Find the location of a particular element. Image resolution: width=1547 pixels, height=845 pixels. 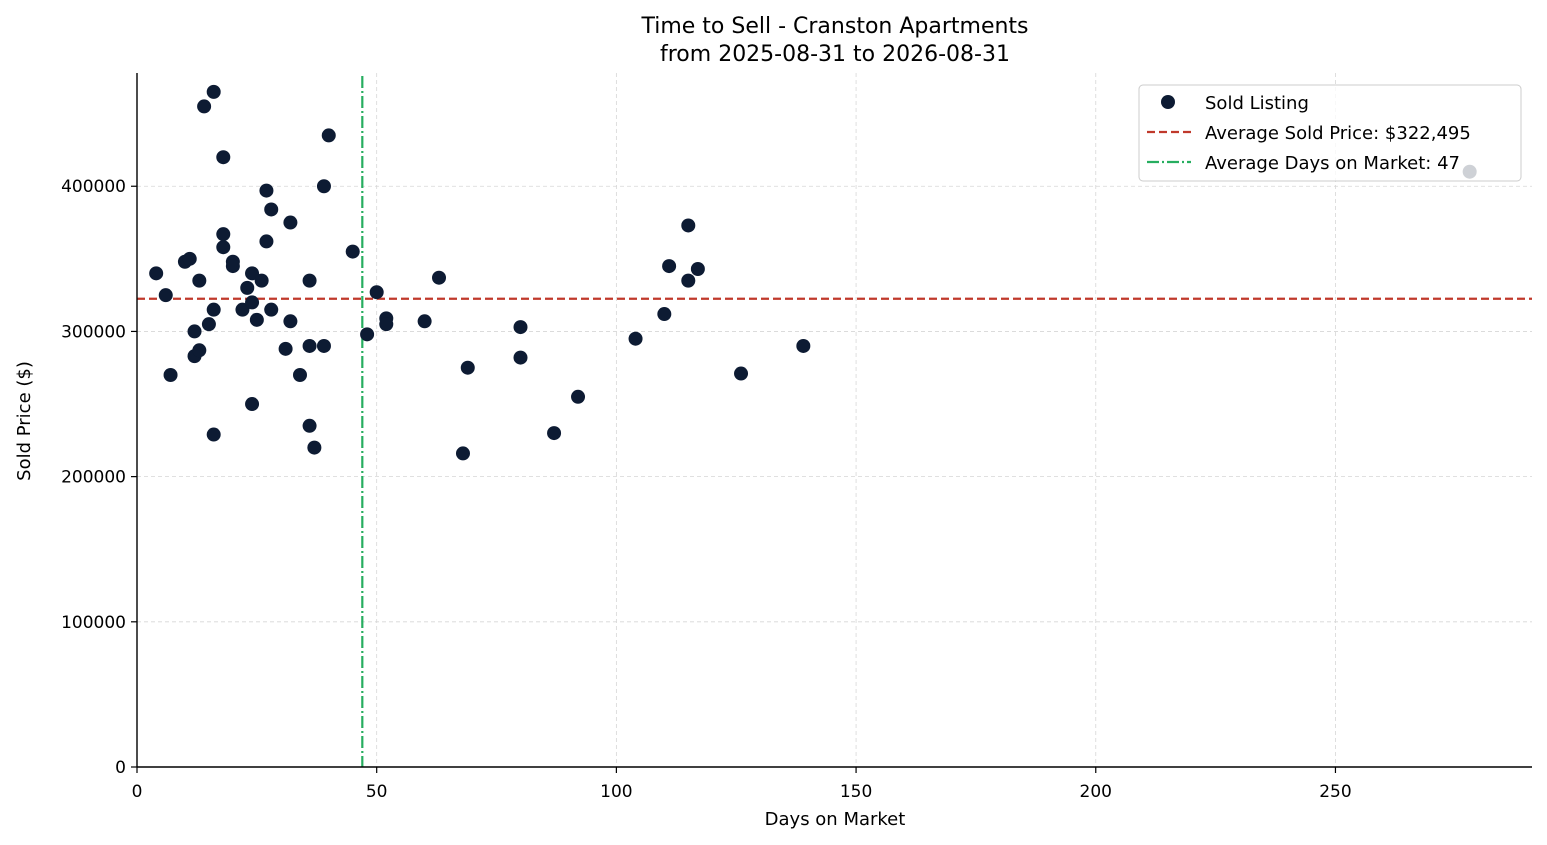

y-tick-label: 400000 is located at coordinates (93, 187).